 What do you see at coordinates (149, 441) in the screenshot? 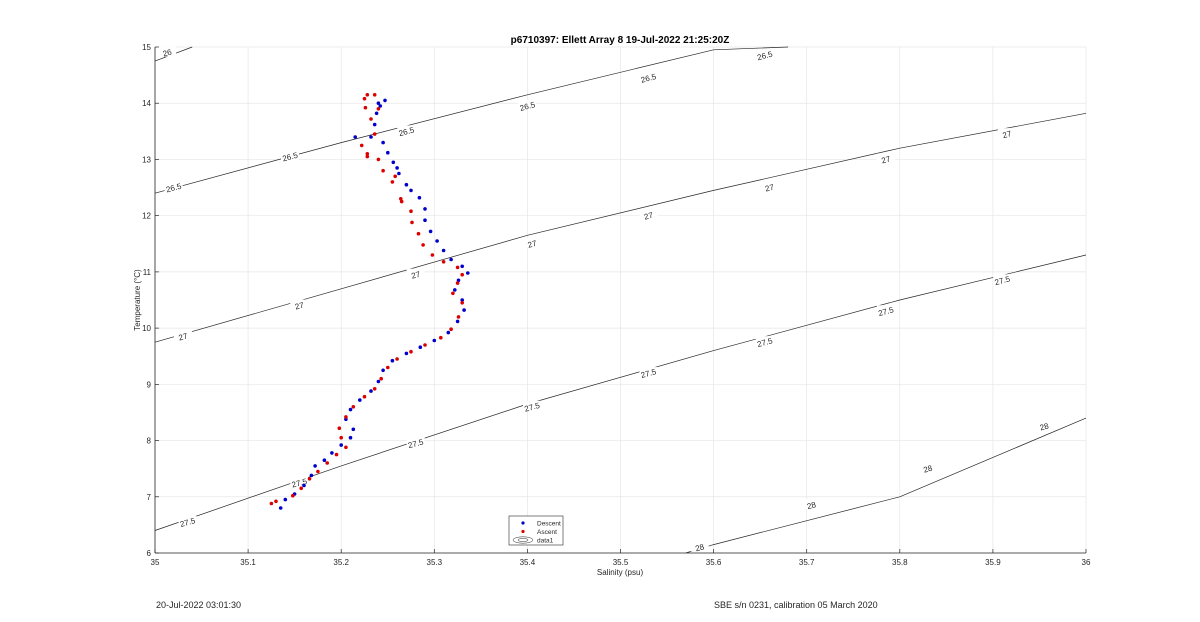
I see `y-tick-label: 8` at bounding box center [149, 441].